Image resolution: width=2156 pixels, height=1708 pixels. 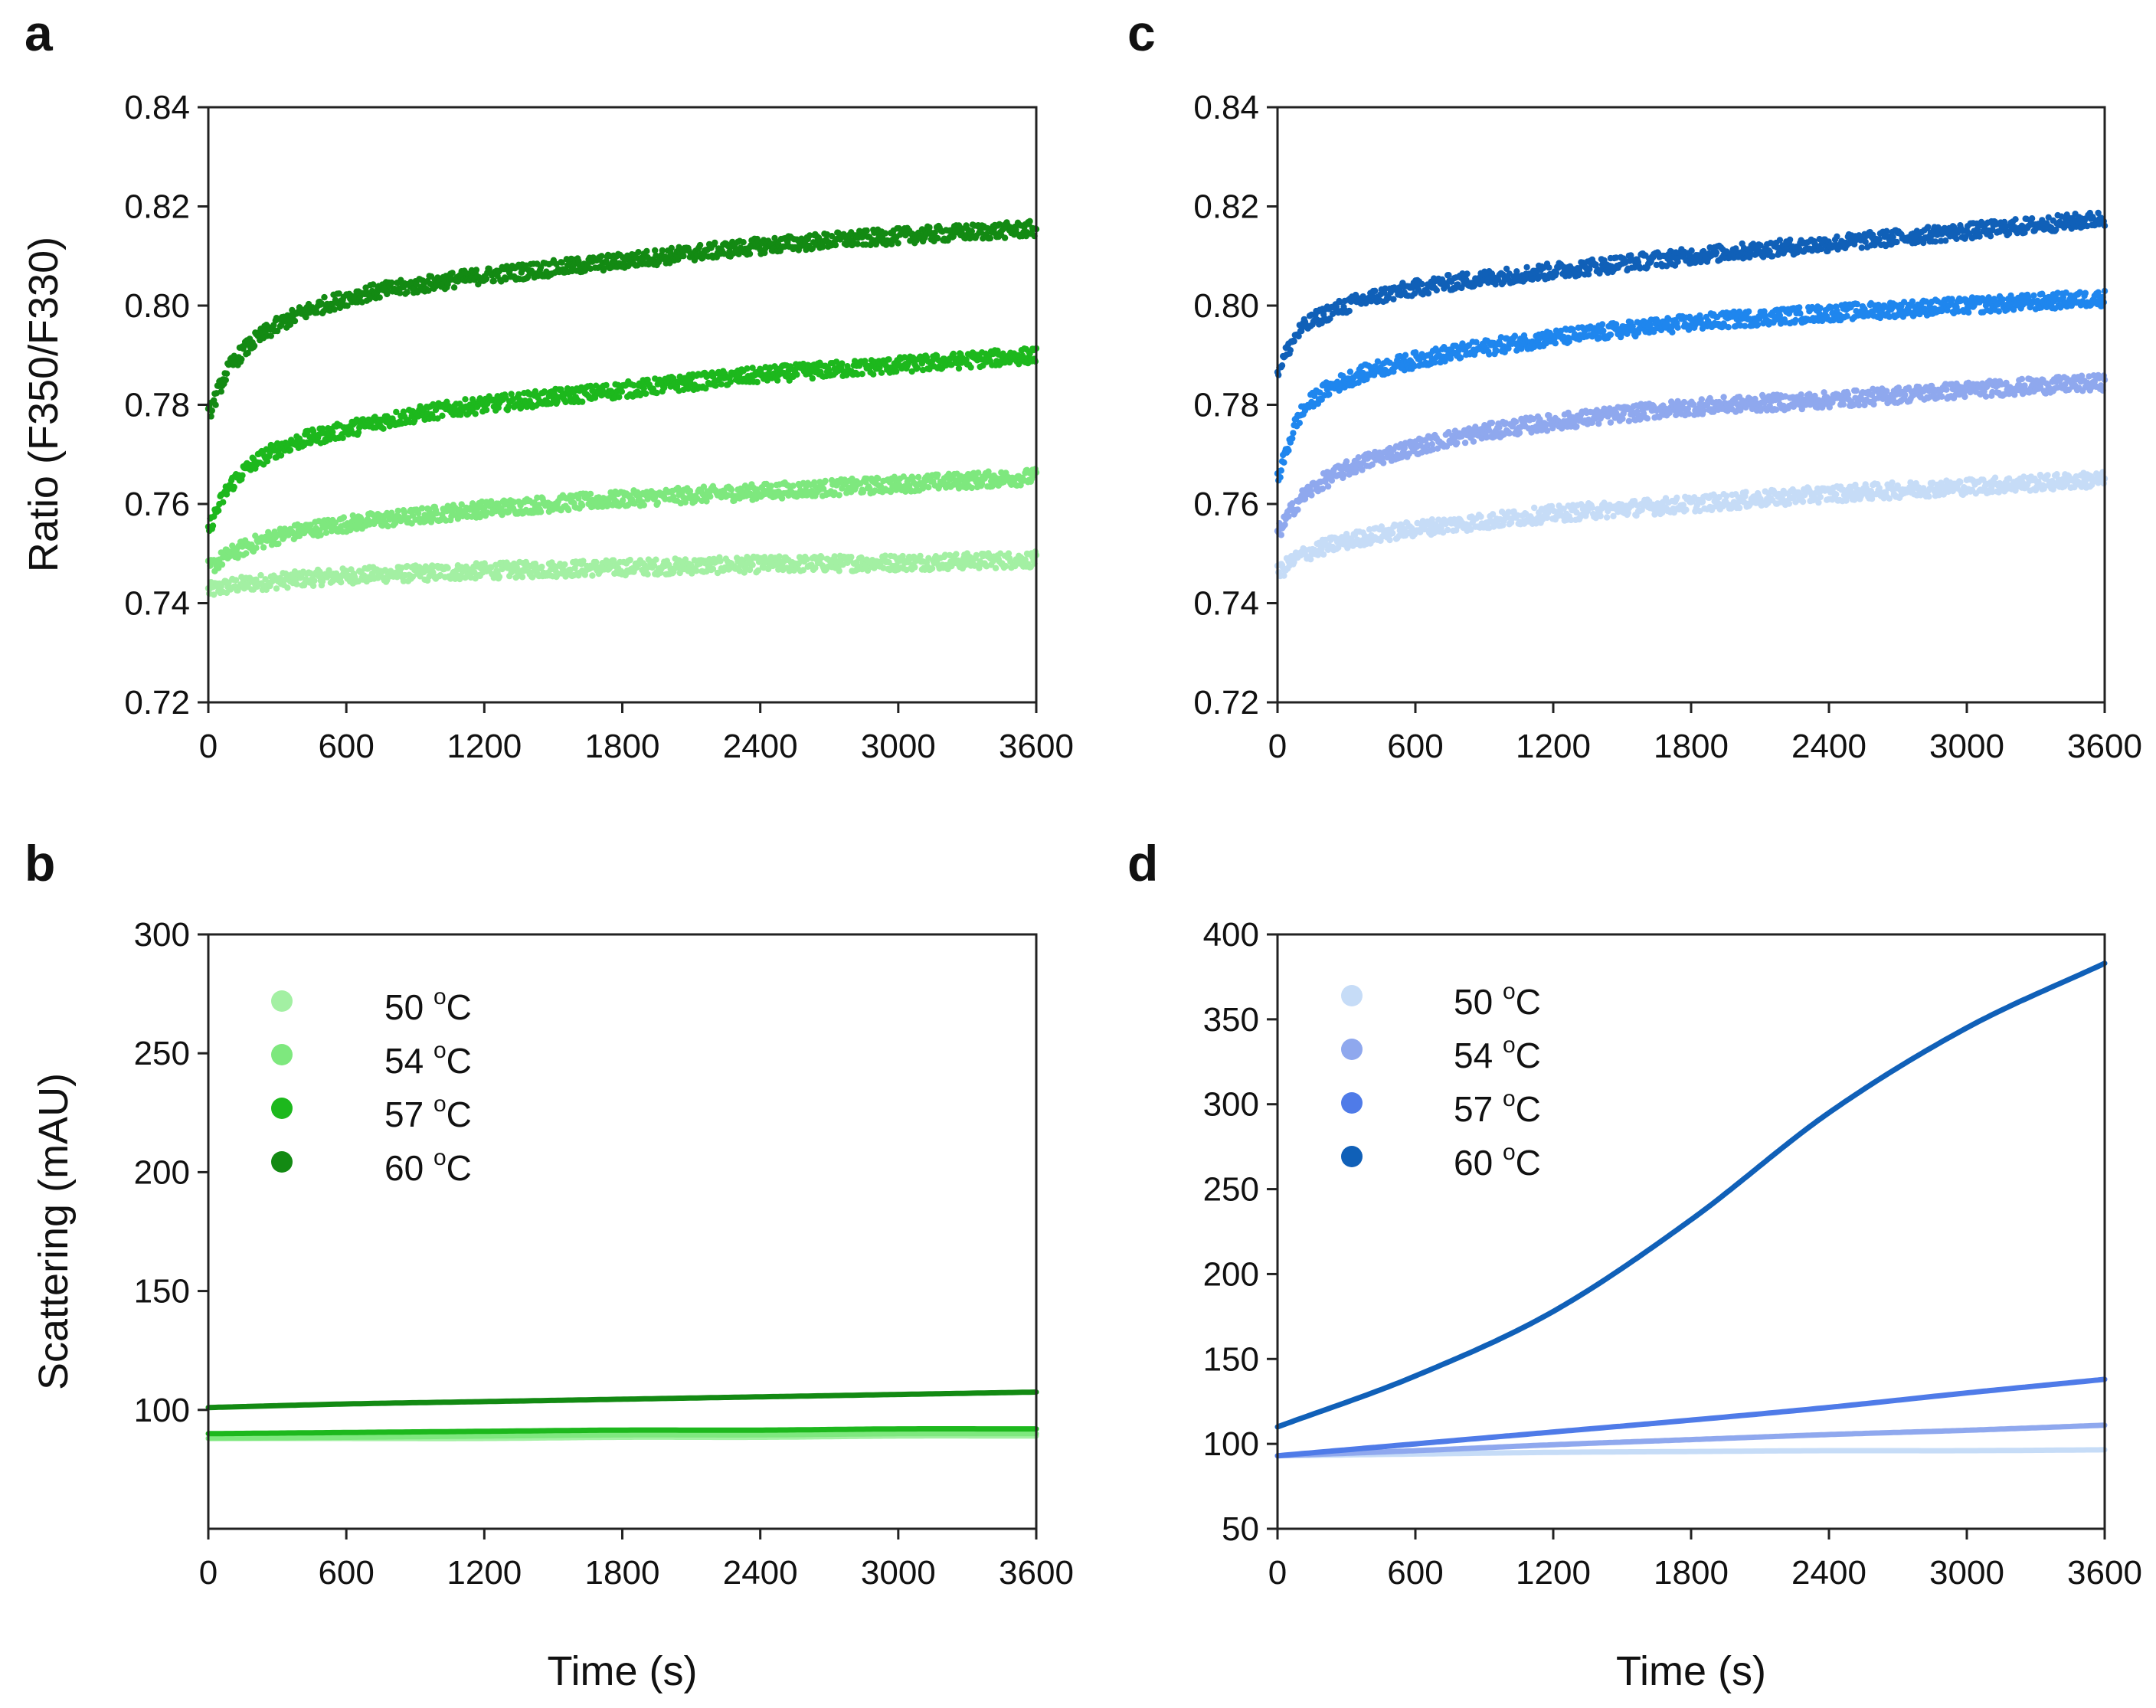 What do you see at coordinates (157, 207) in the screenshot?
I see `y-tick-label: 0.82` at bounding box center [157, 207].